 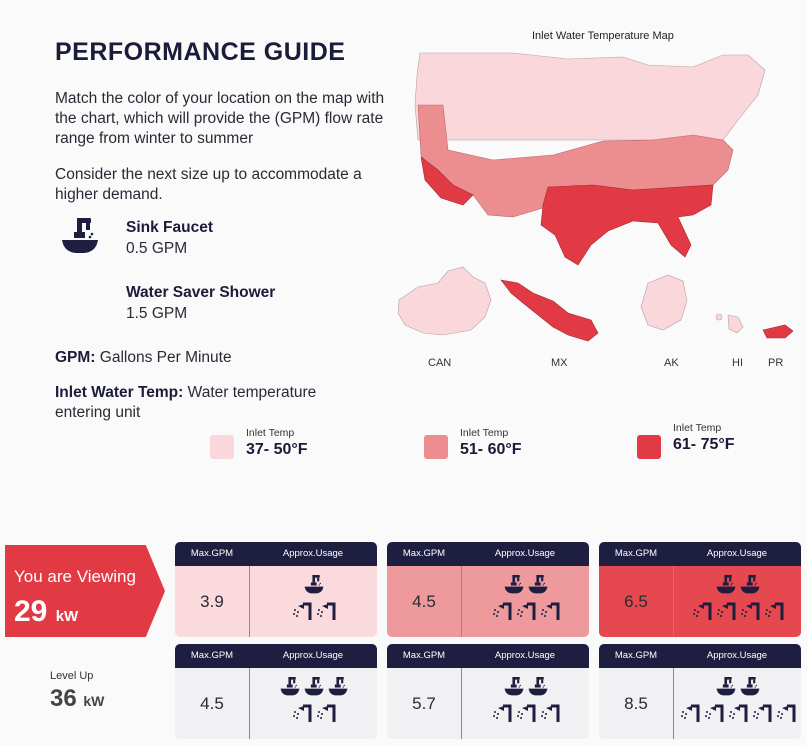 What do you see at coordinates (277, 449) in the screenshot?
I see `legend-range: 37- 50°F` at bounding box center [277, 449].